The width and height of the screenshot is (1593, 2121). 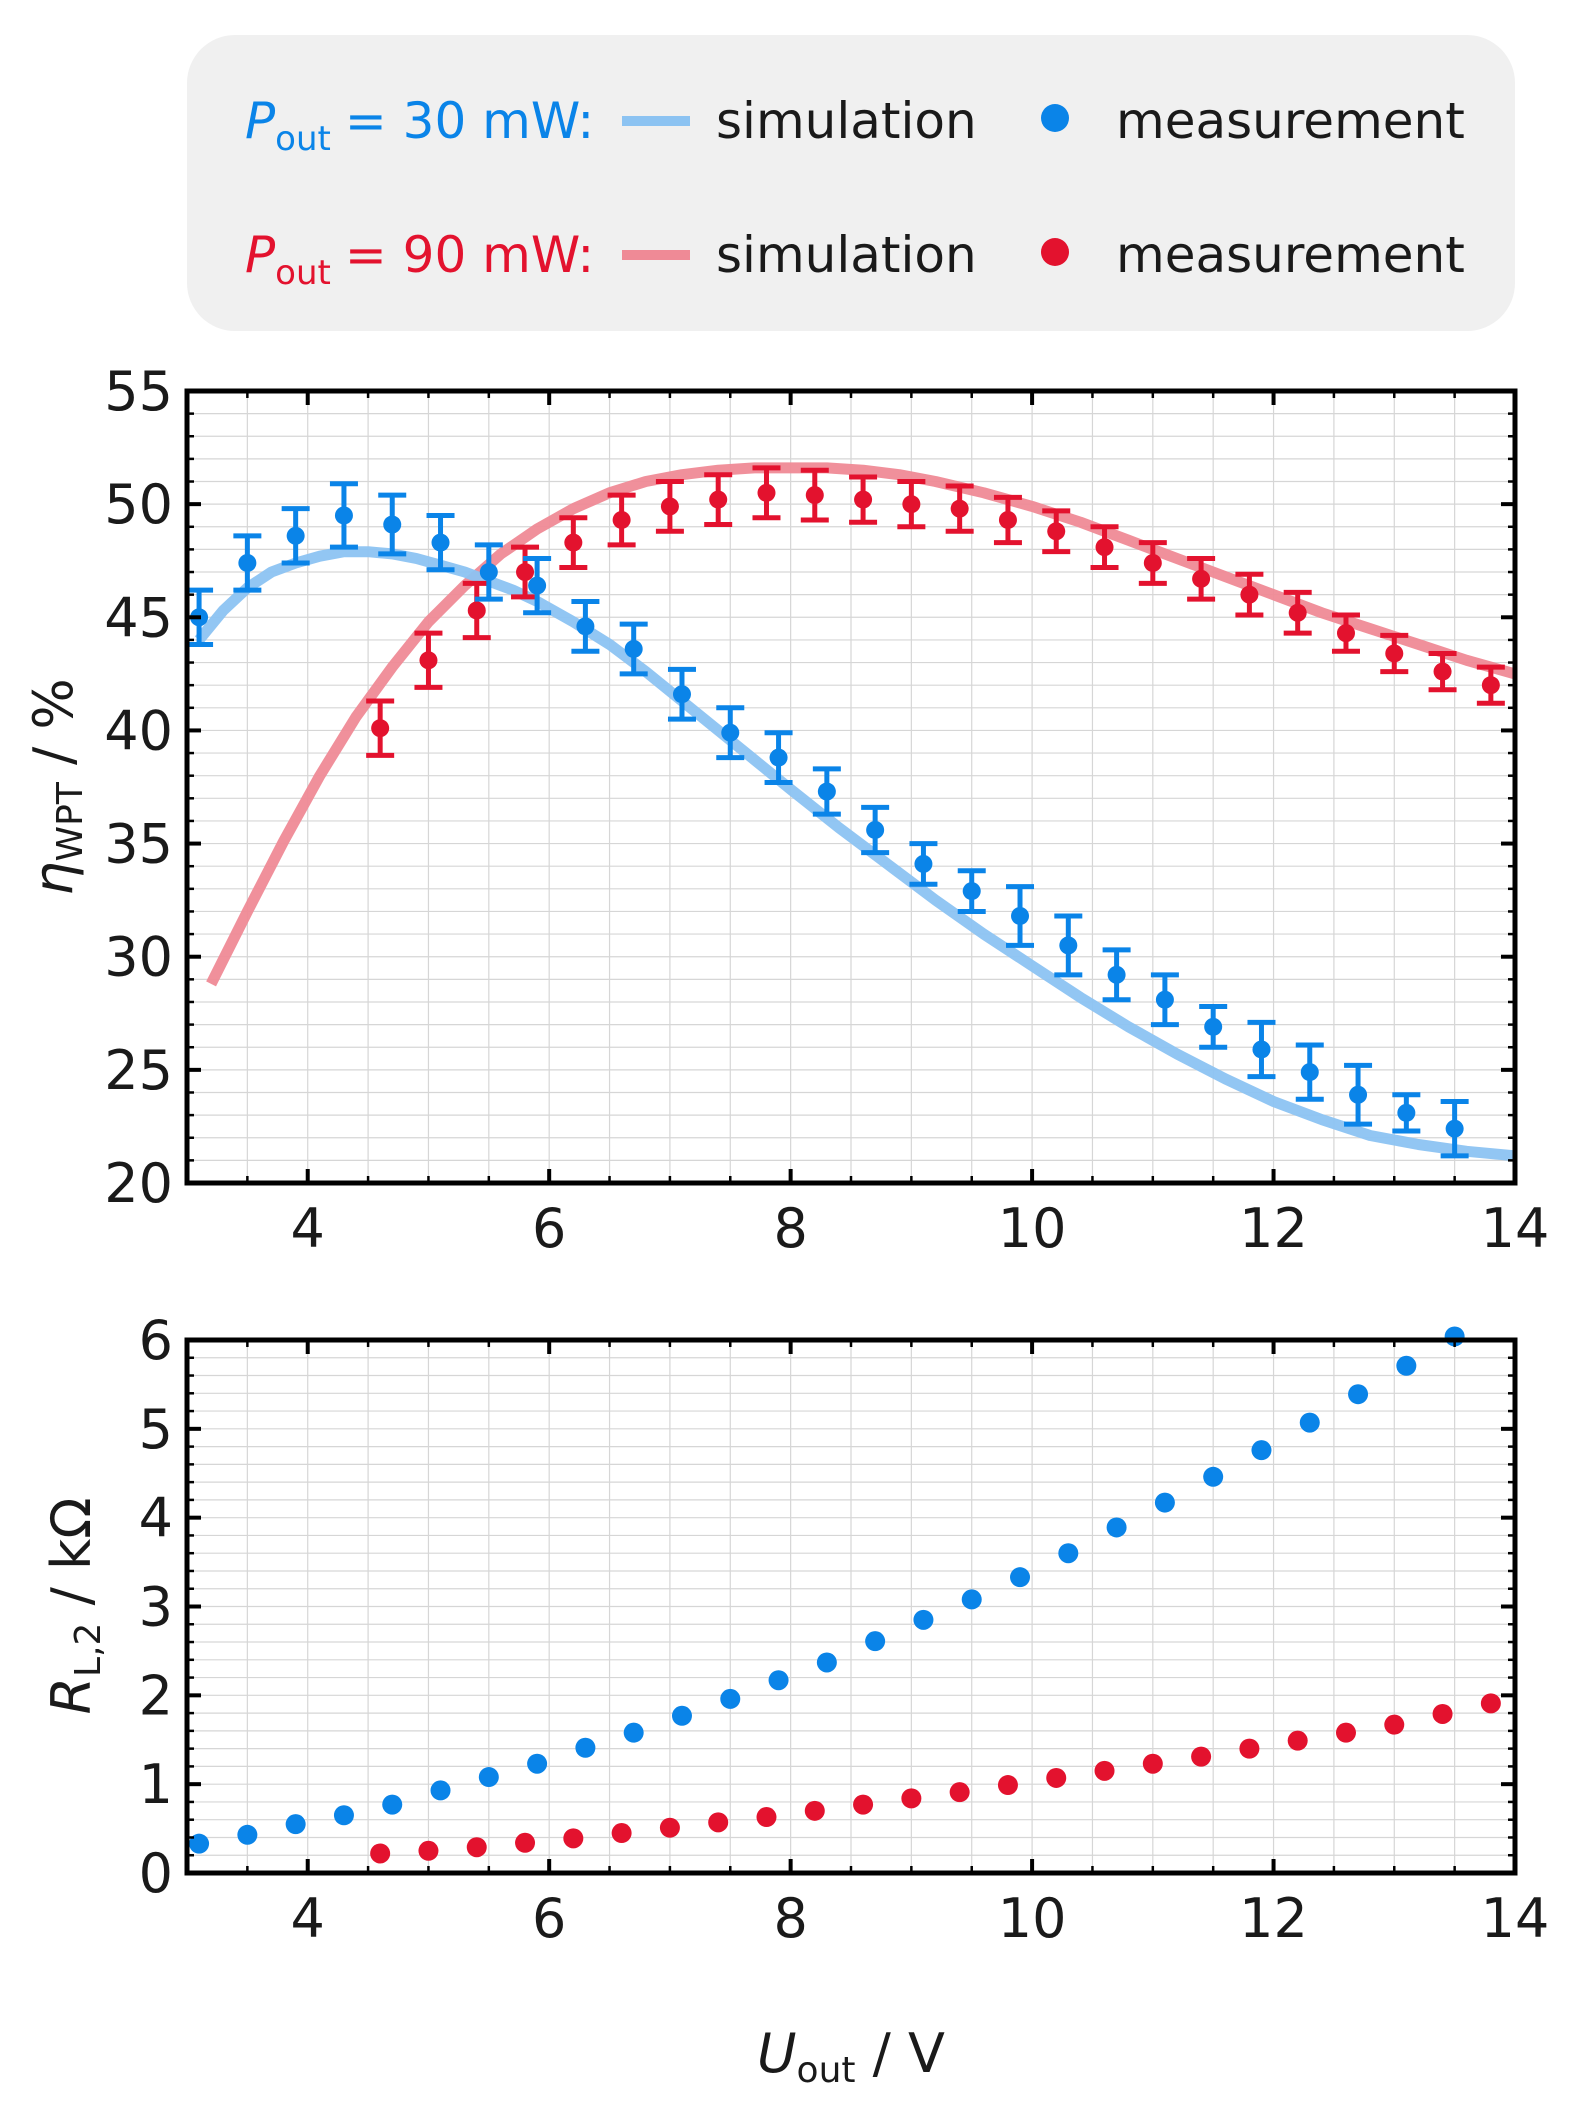 What do you see at coordinates (56, 786) in the screenshot?
I see `efficiency-y-axis-label: ηWPT / %` at bounding box center [56, 786].